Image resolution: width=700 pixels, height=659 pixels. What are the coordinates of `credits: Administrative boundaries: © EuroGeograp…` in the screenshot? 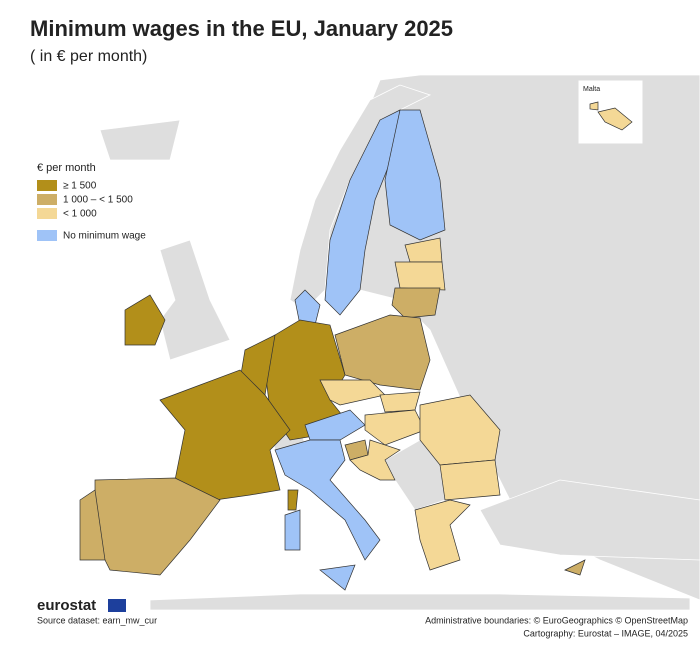 It's located at (556, 620).